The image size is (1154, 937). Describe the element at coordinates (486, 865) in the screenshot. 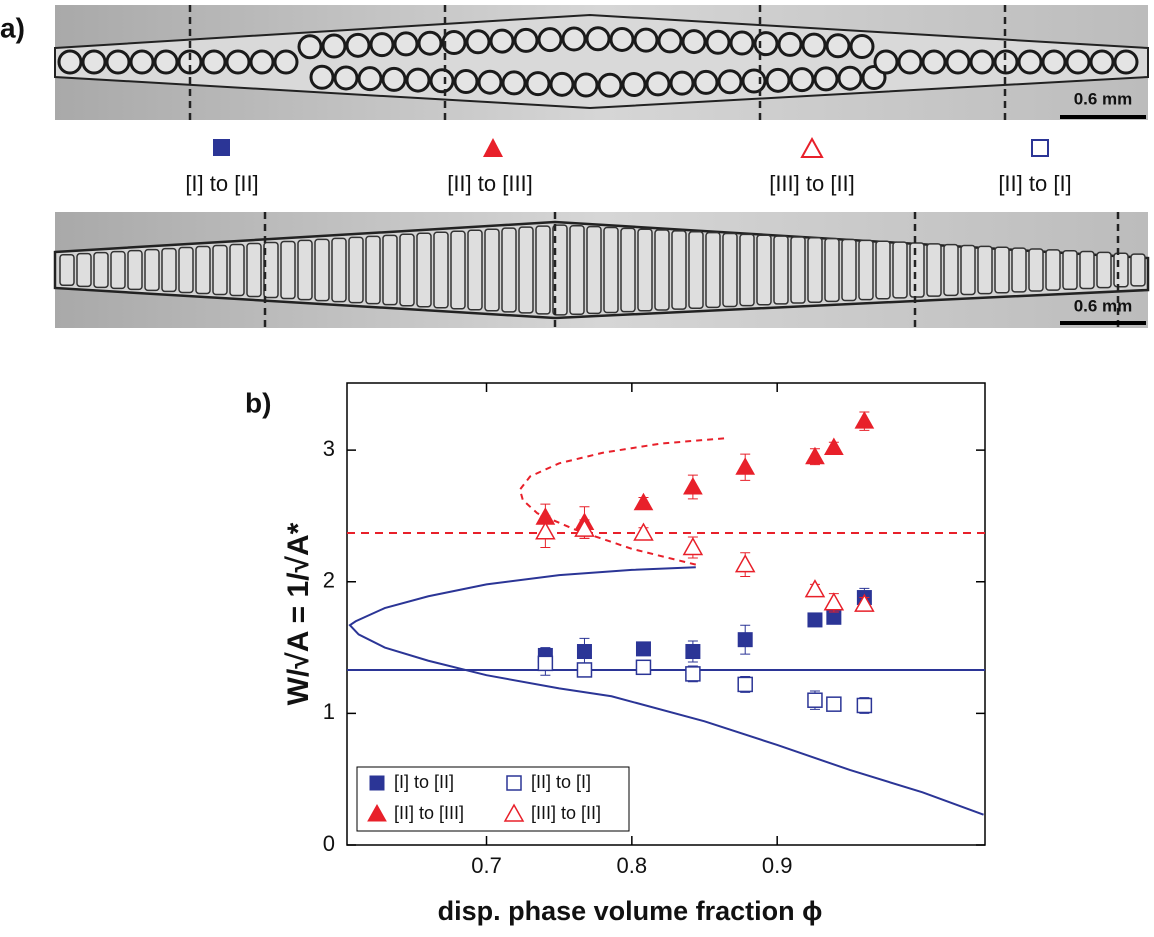

I see `x-tick-label: 0.7` at that location.